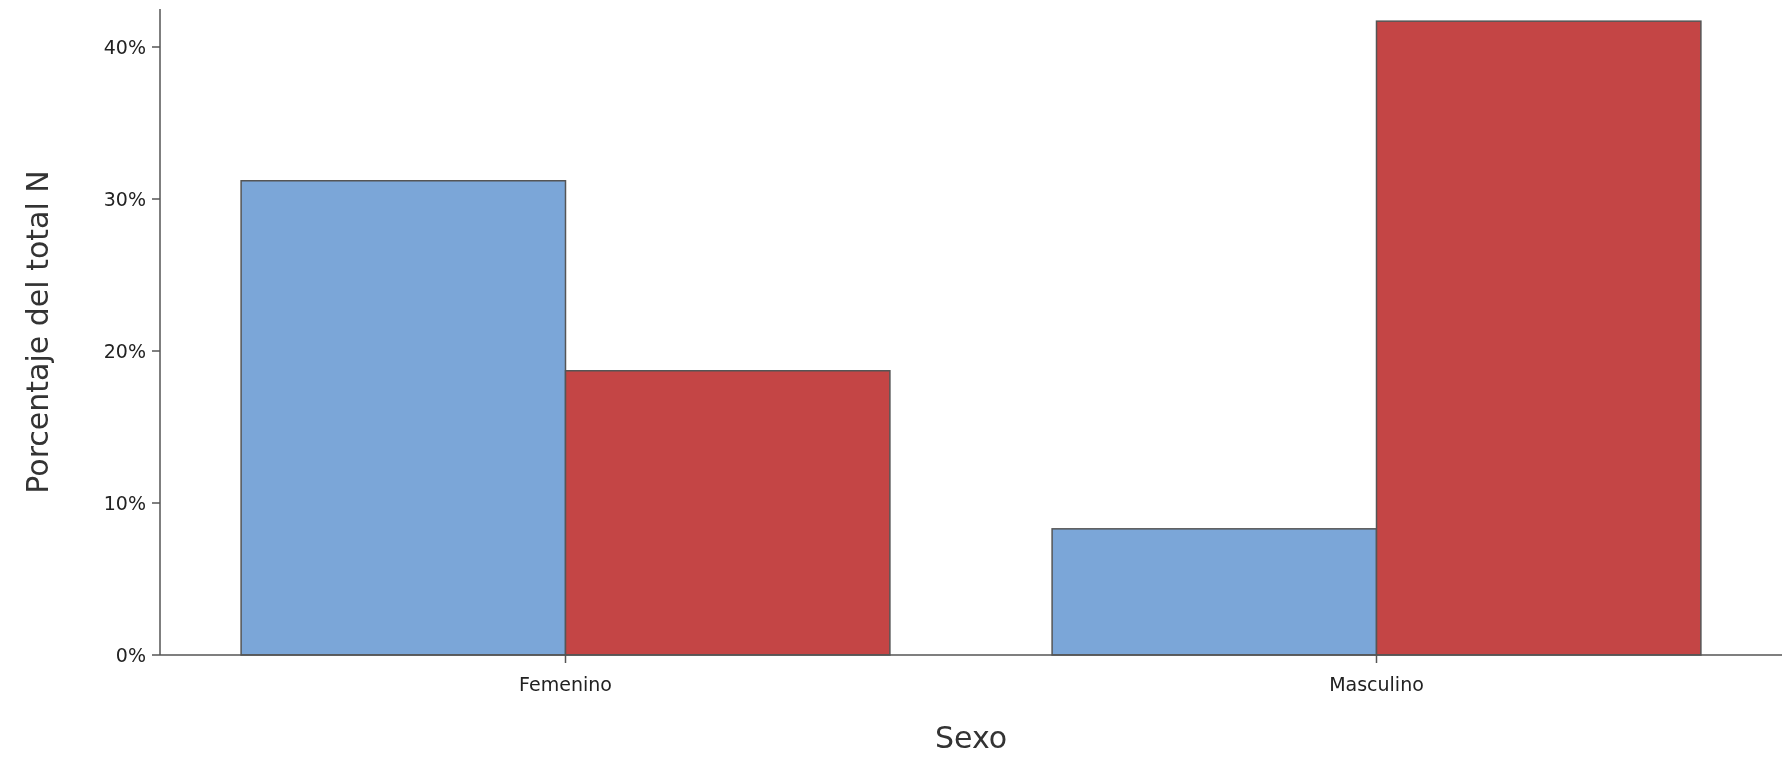  I want to click on y-tick-label: 0%, so click(130, 655).